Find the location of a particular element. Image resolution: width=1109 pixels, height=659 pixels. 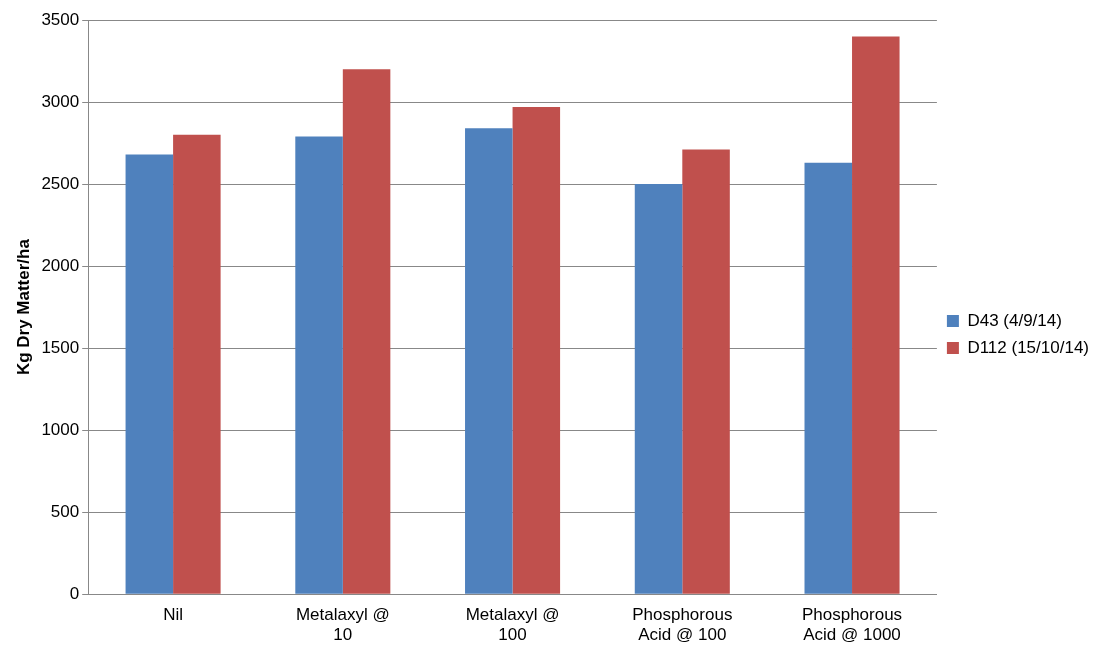

y-tick-label: 500 is located at coordinates (65, 511).